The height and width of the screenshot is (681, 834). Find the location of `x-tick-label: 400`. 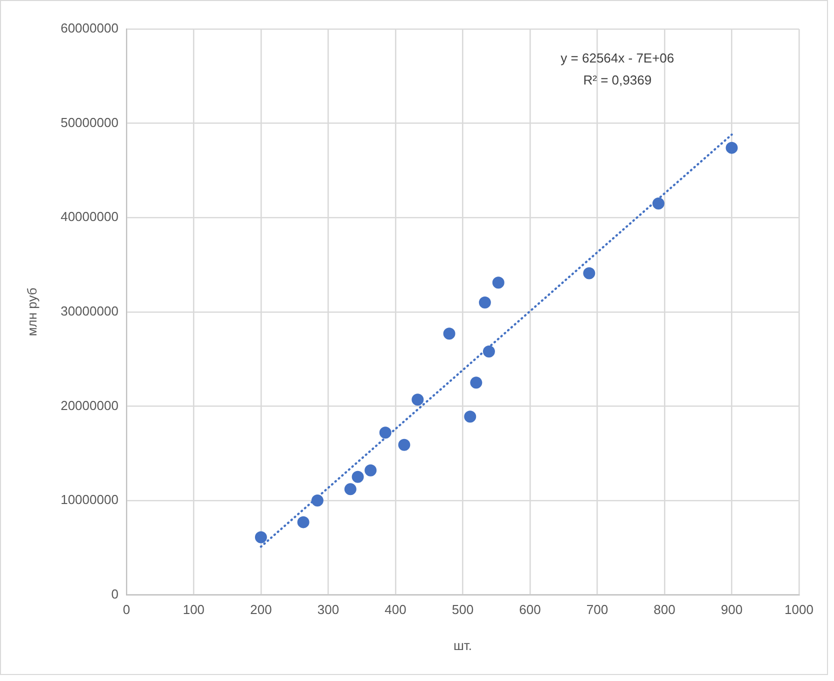

x-tick-label: 400 is located at coordinates (395, 610).